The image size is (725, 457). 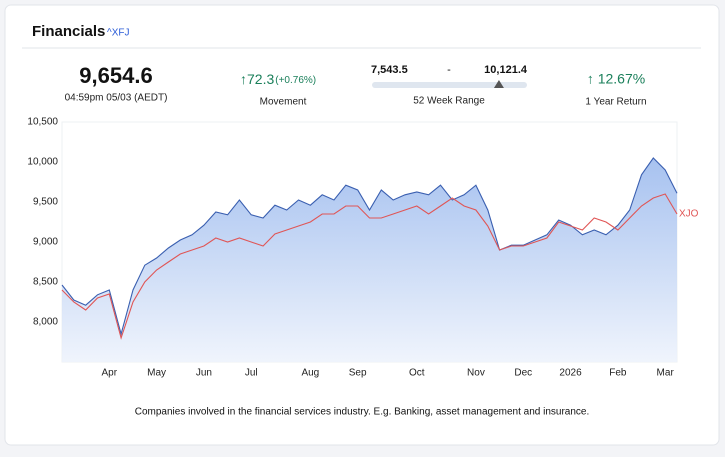 I want to click on y-tick-label: 8,000, so click(x=45, y=322).